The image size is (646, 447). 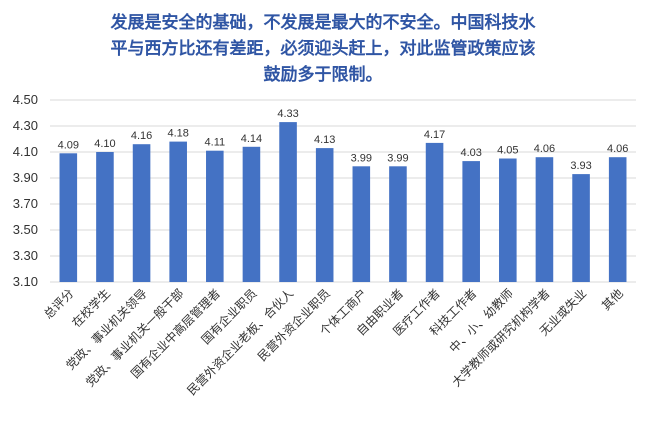 I want to click on data-label: 4.18, so click(x=177, y=134).